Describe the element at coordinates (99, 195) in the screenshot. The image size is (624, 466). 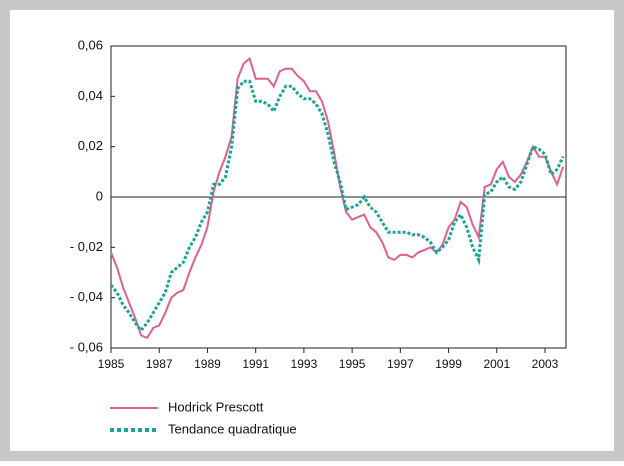
I see `y-tick-label: 0` at that location.